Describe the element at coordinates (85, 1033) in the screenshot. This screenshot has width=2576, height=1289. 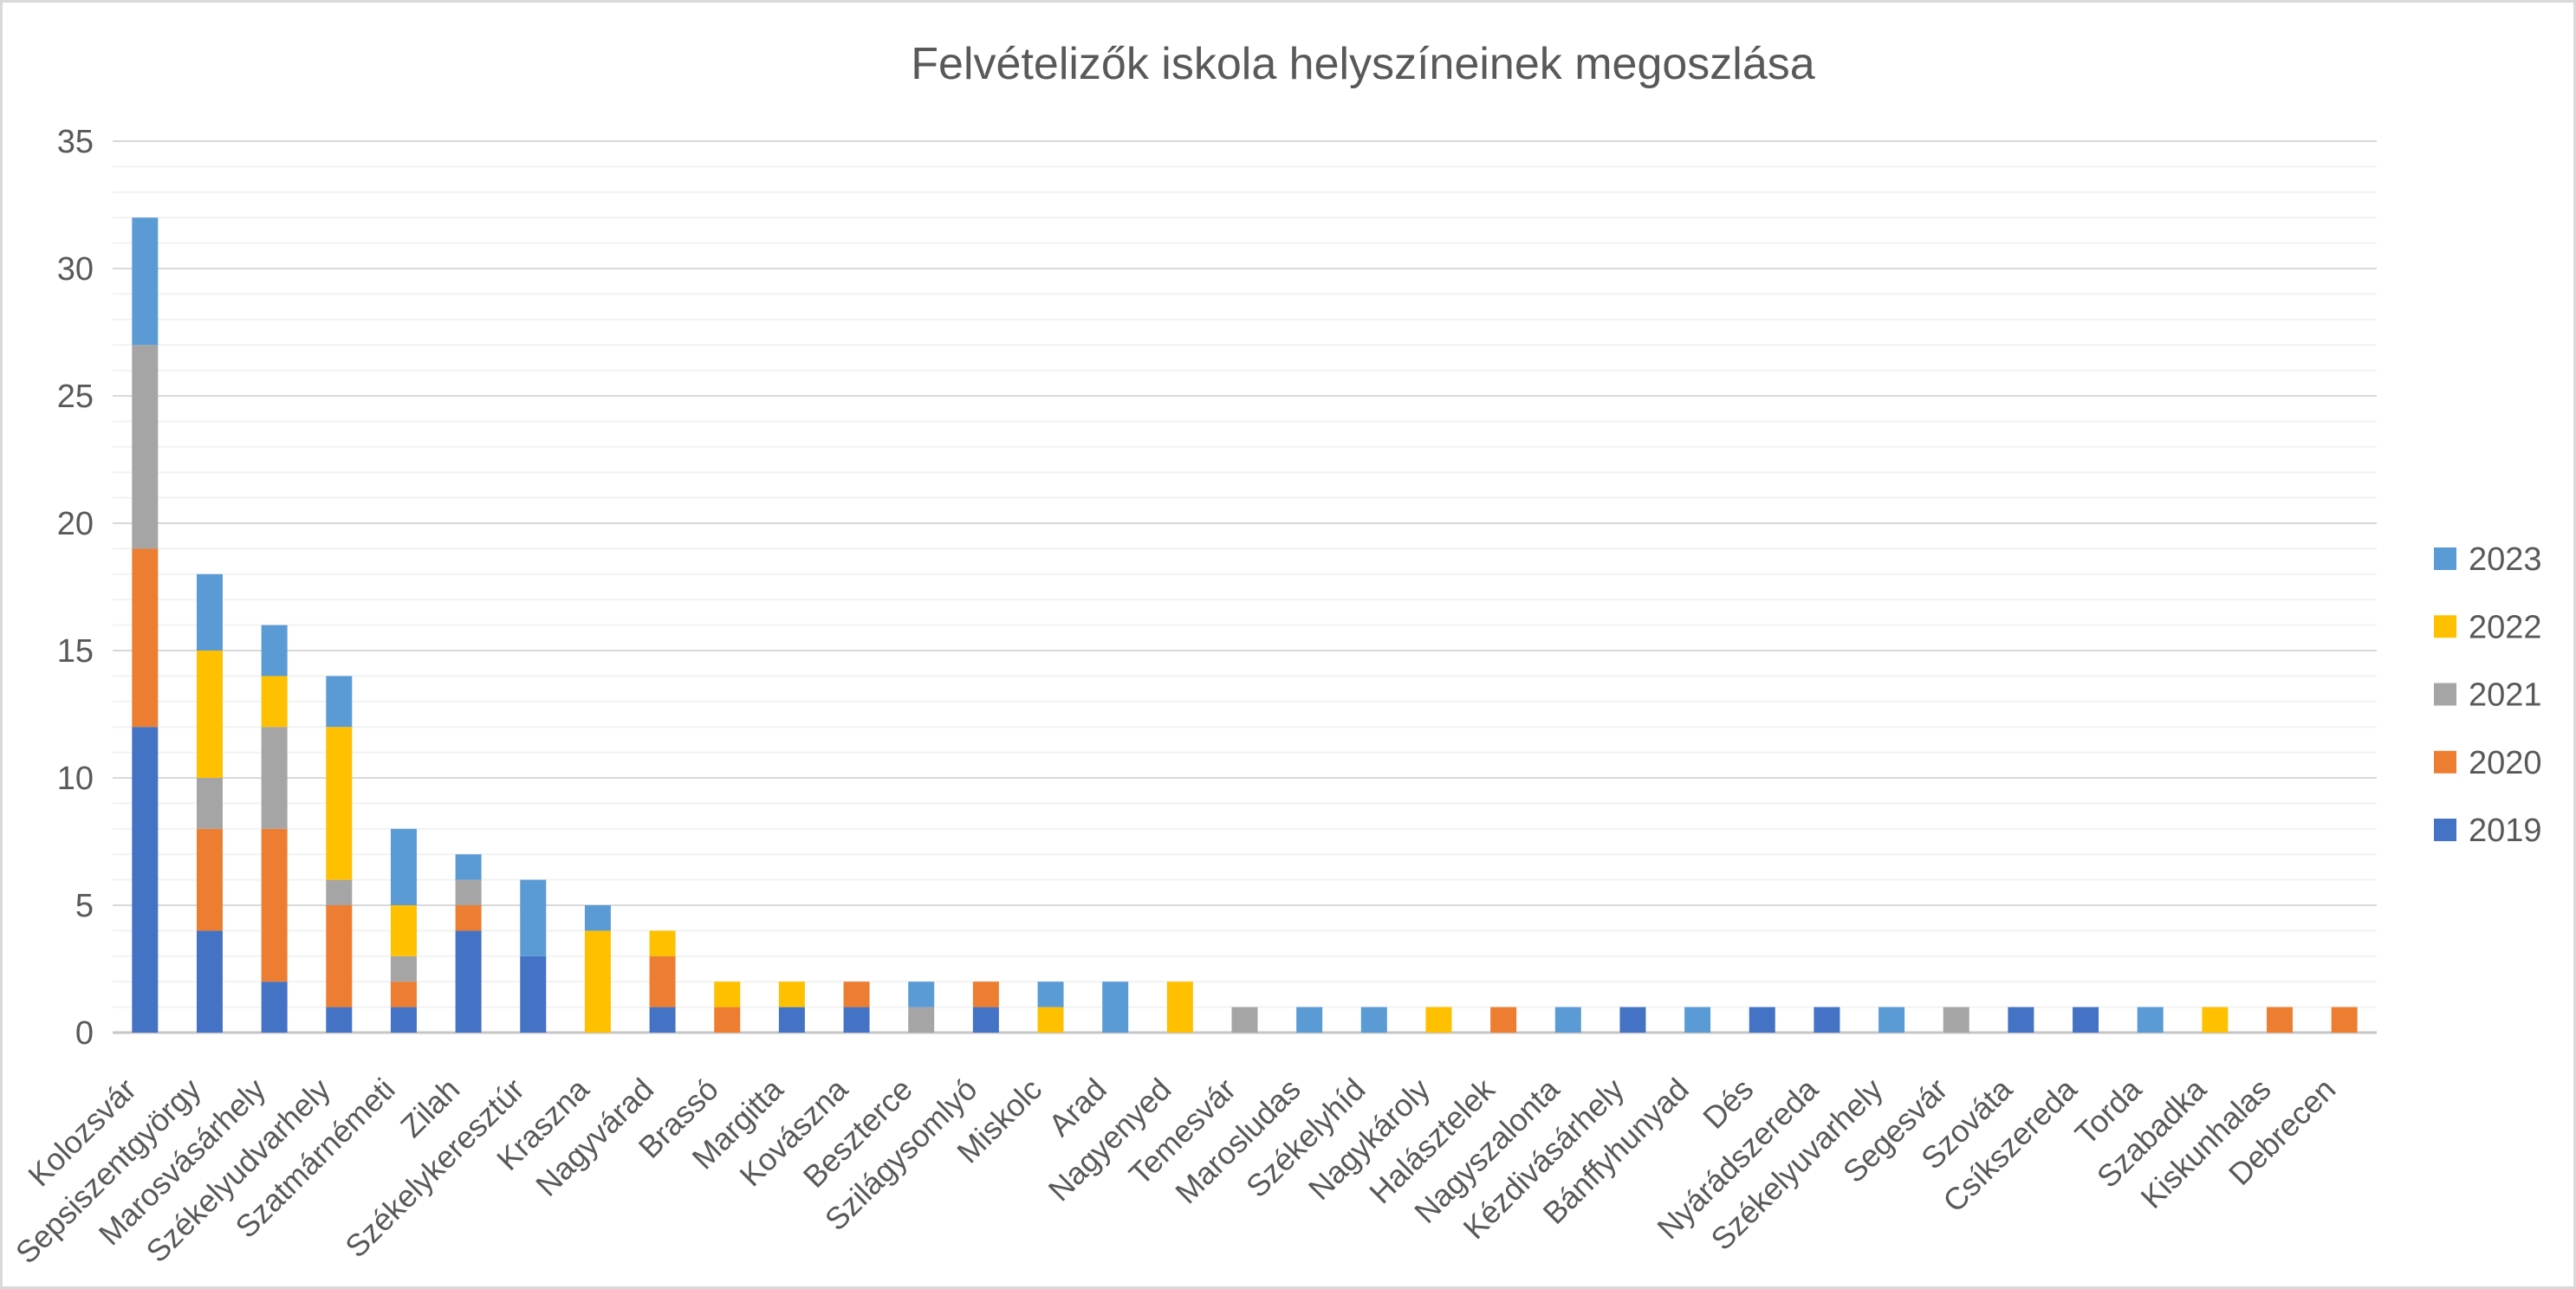
I see `y-axis-label: 0` at that location.